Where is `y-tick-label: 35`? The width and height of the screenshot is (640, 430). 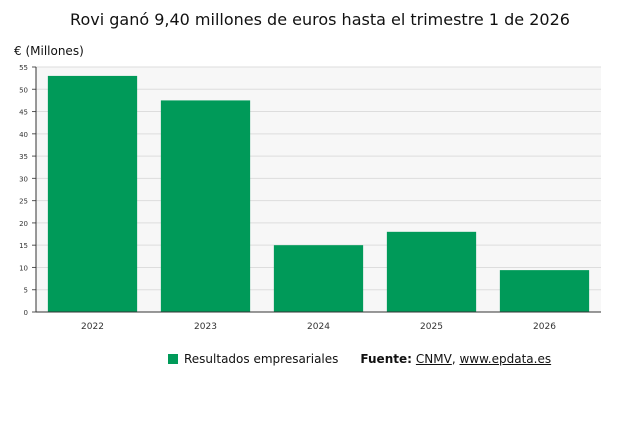 y-tick-label: 35 is located at coordinates (23, 157).